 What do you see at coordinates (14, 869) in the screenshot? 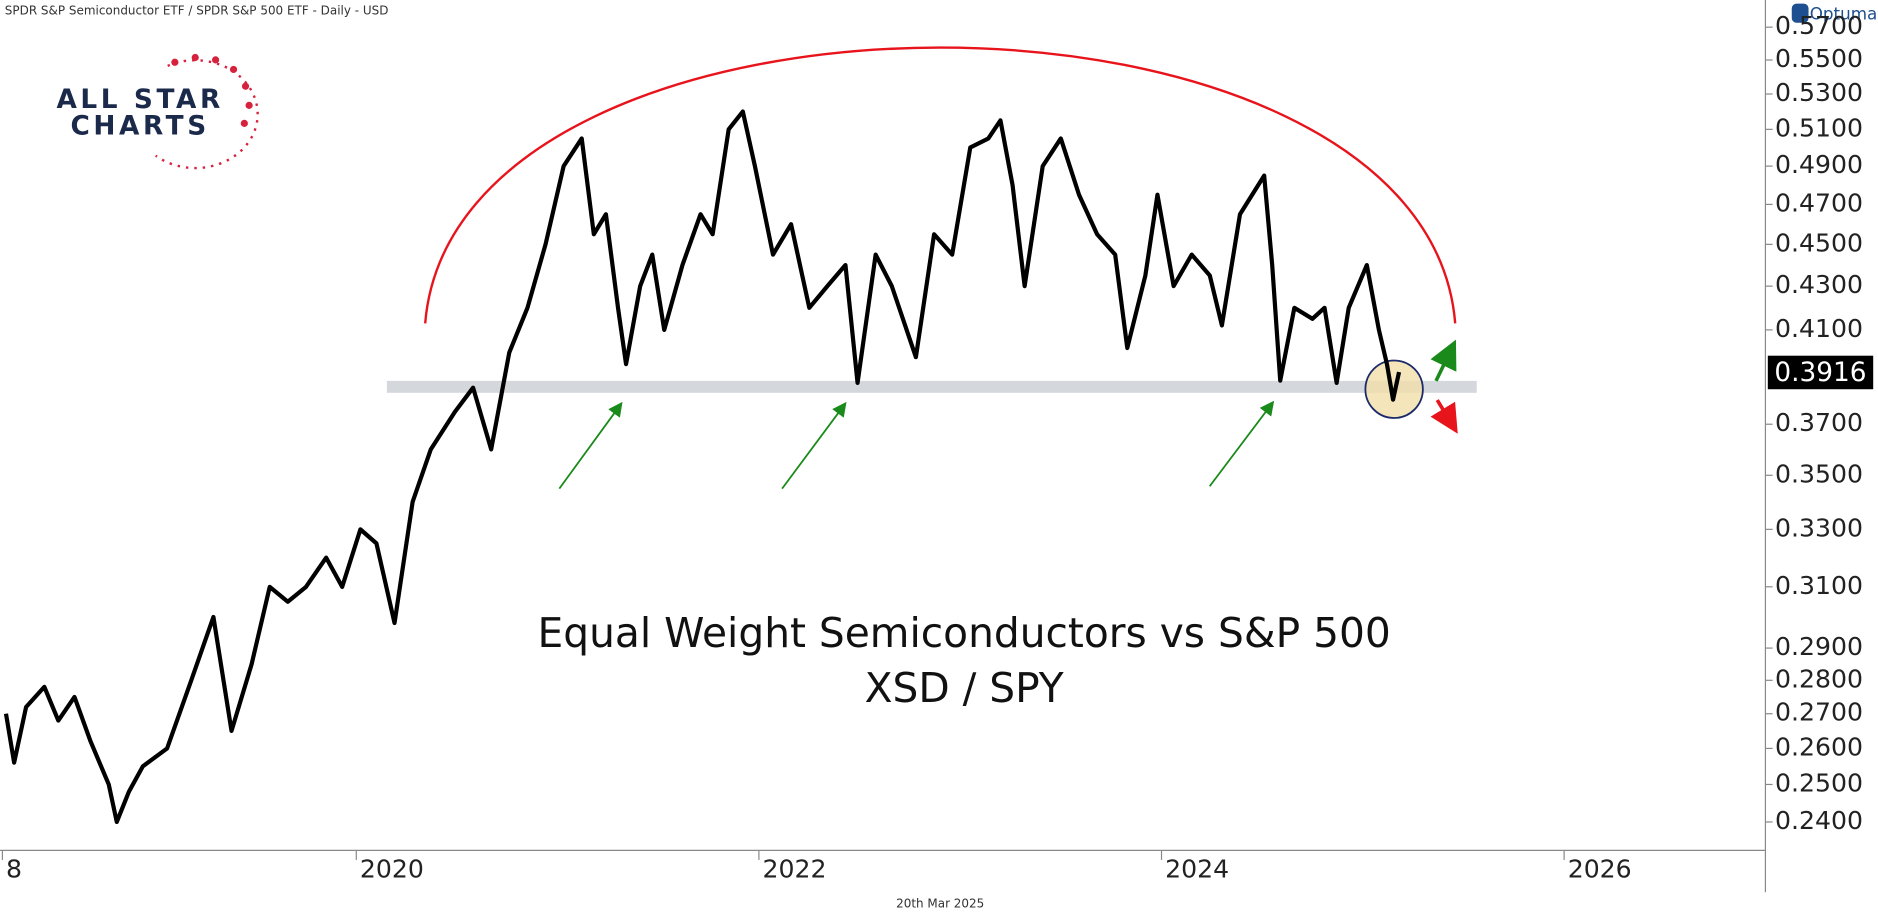
I see `x-tick-label: 8` at bounding box center [14, 869].